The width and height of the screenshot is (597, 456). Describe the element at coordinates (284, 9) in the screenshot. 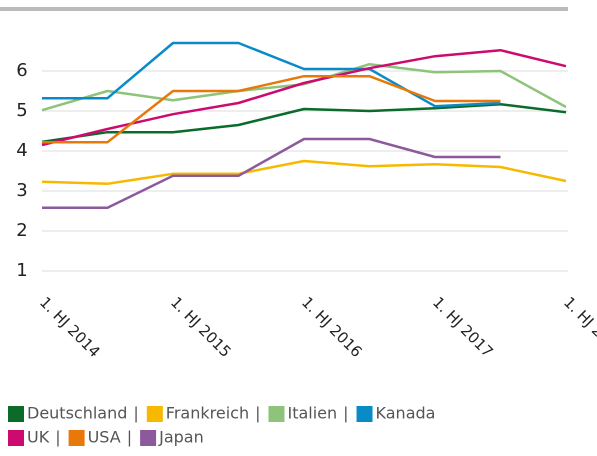

I see `top-rule` at that location.